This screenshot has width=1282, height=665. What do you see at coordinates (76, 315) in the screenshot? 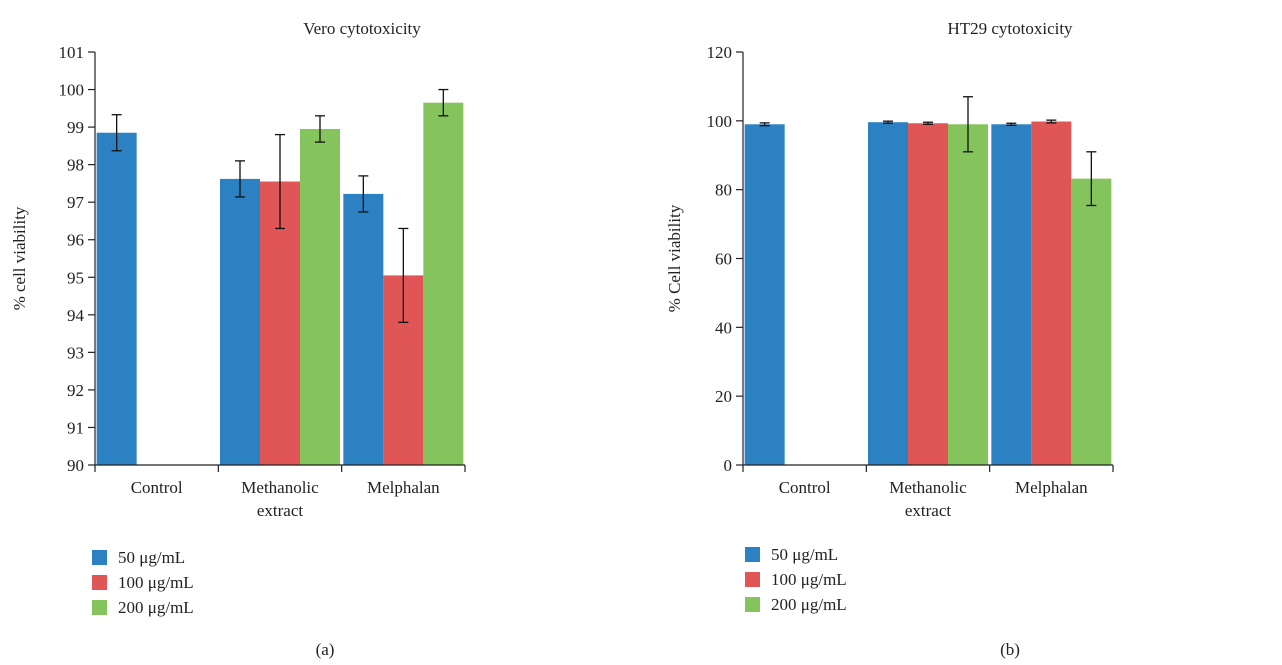
I see `y-tick-label: 94` at bounding box center [76, 315].